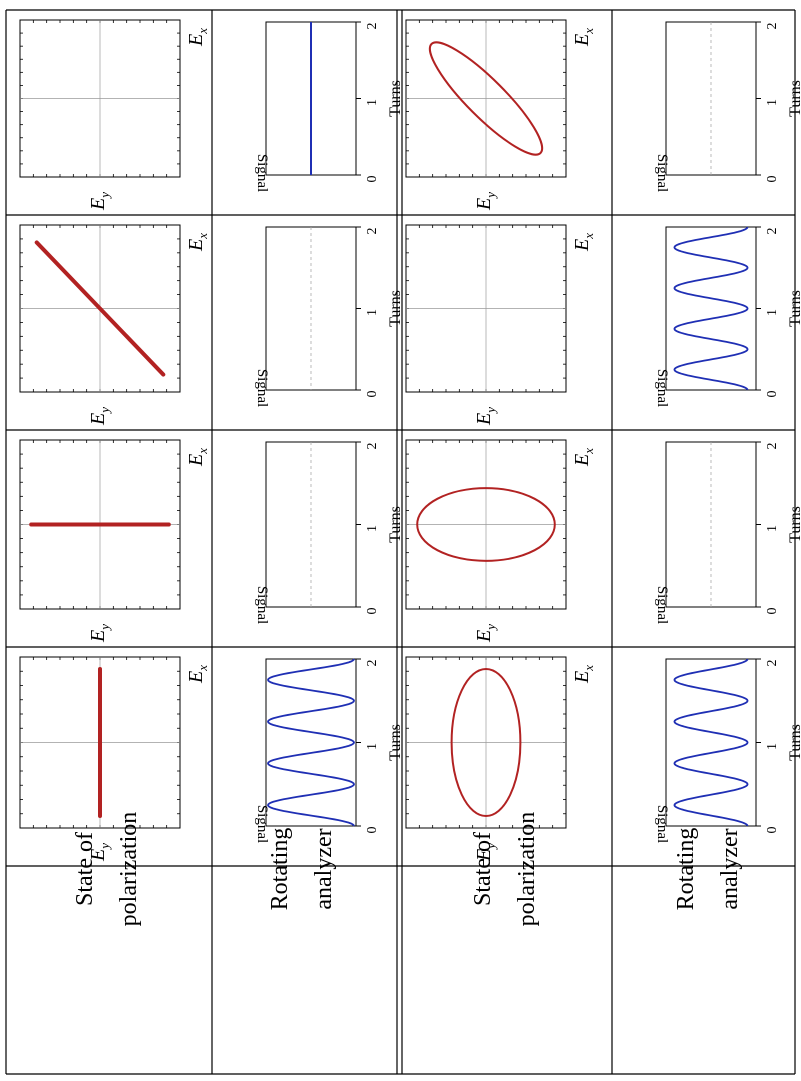 This screenshot has width=801, height=1081. I want to click on row-label-analyzer-1-line2: analyzer, so click(324, 868).